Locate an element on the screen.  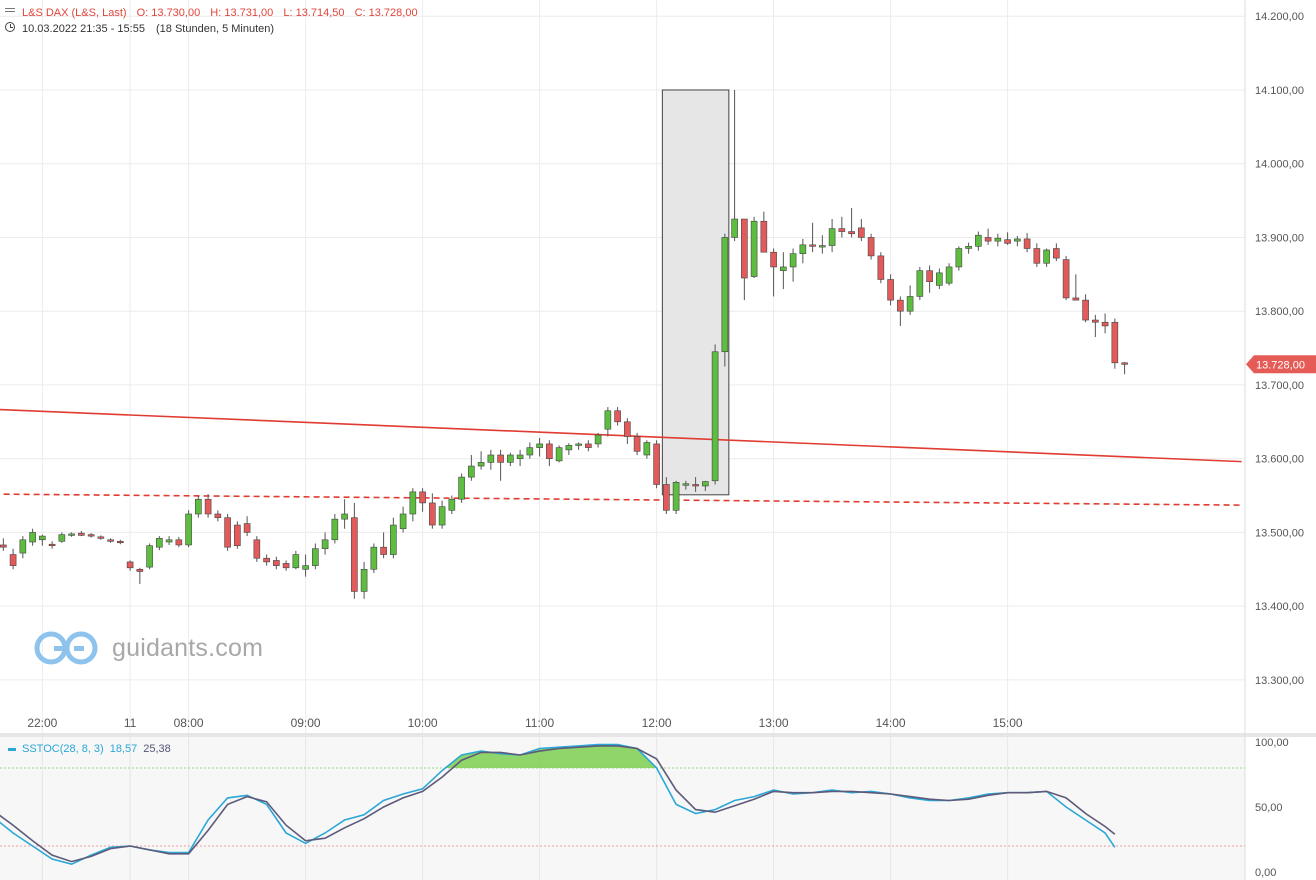
indicator-header: SSTOC(28, 8, 3) 18,57 25,38 is located at coordinates (89, 749).